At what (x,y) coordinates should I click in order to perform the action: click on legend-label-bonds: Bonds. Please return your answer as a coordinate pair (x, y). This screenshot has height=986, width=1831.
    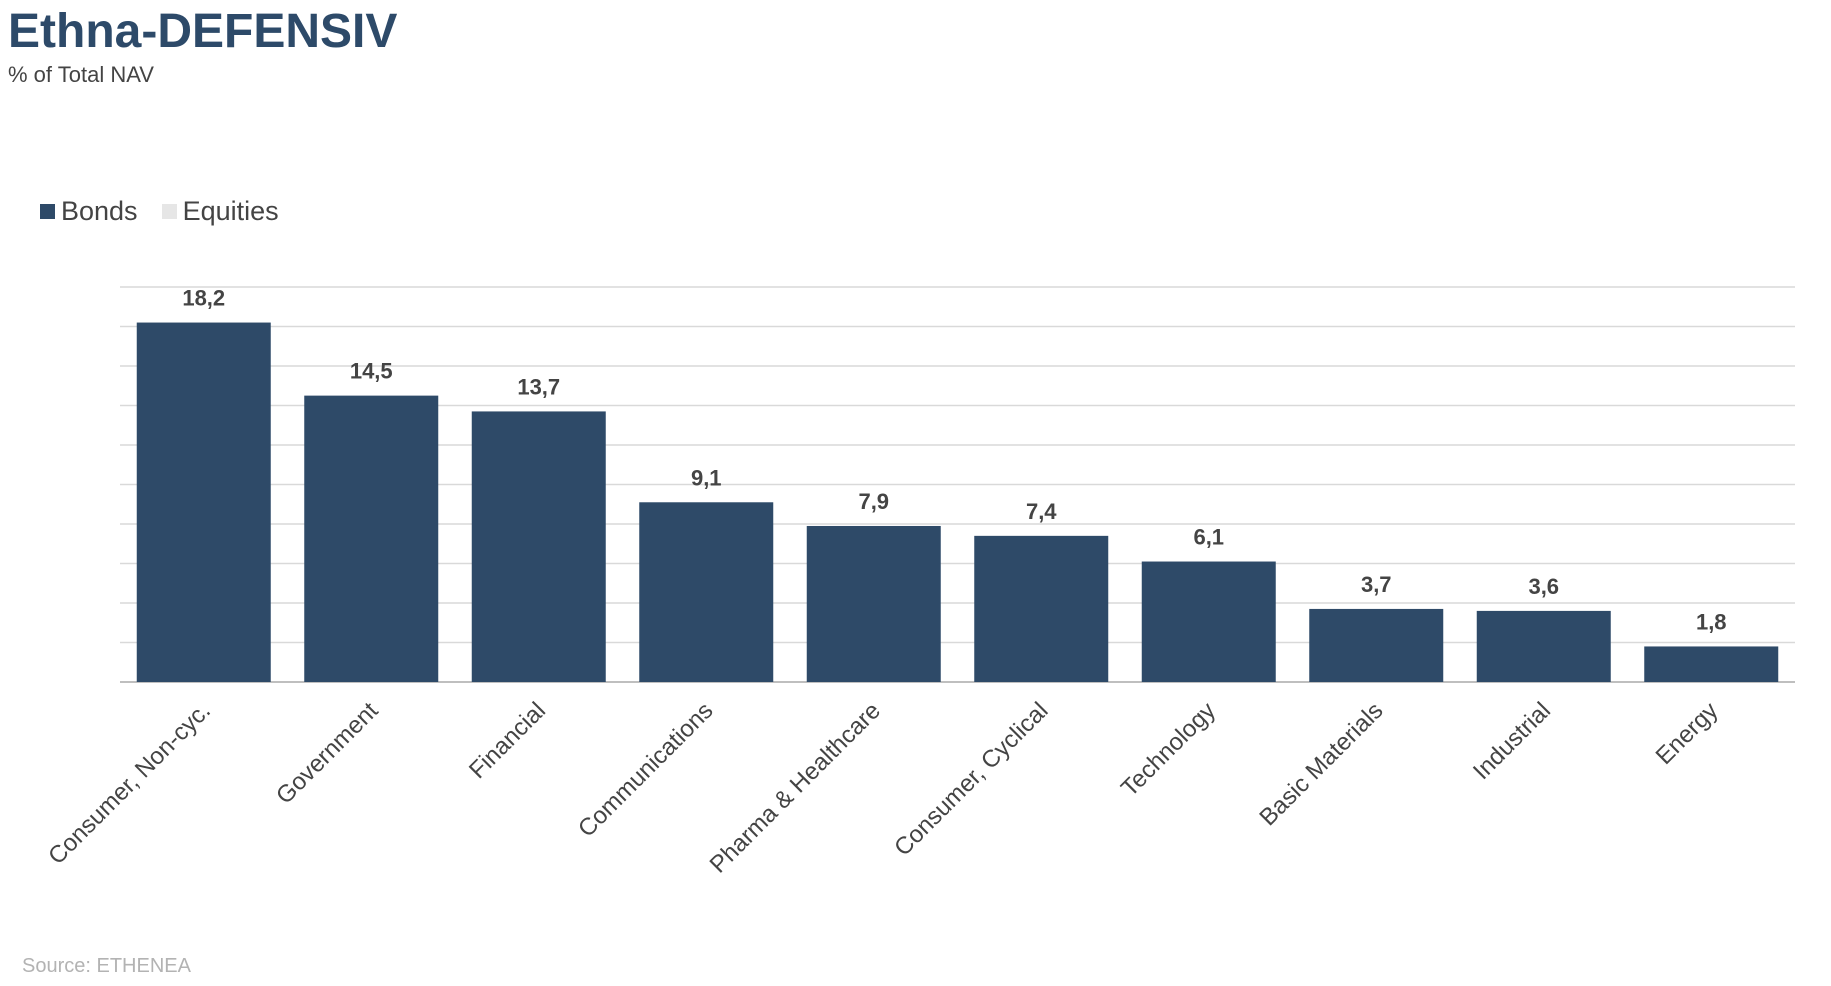
    Looking at the image, I should click on (99, 211).